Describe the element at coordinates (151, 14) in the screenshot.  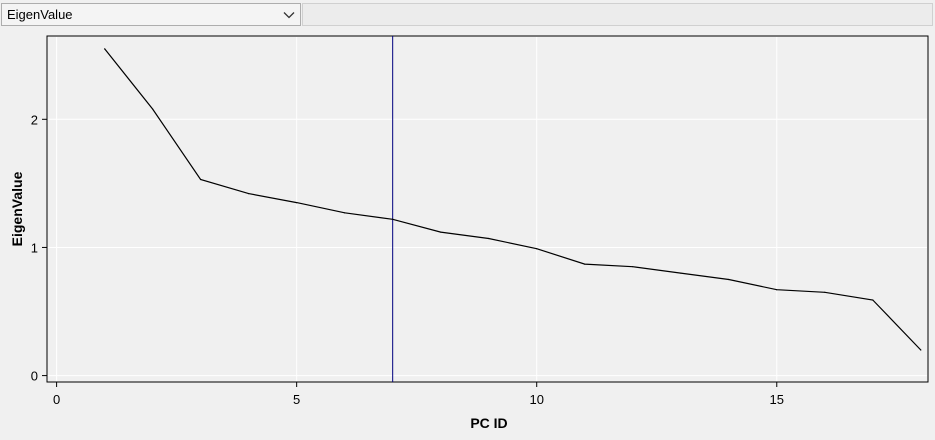
I see `variable-select: EigenValue` at that location.